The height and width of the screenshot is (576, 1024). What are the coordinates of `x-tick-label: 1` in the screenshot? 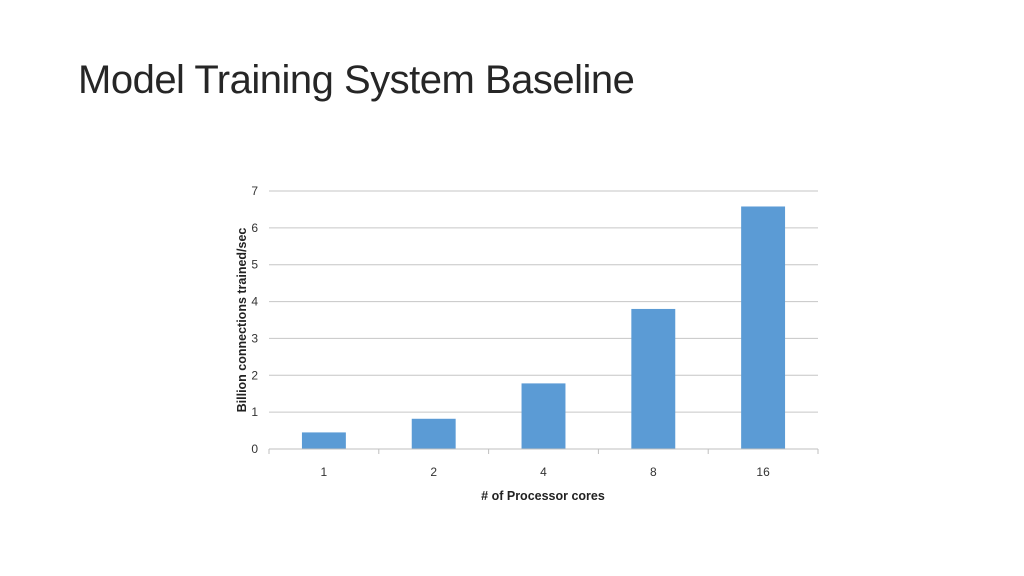 It's located at (324, 472).